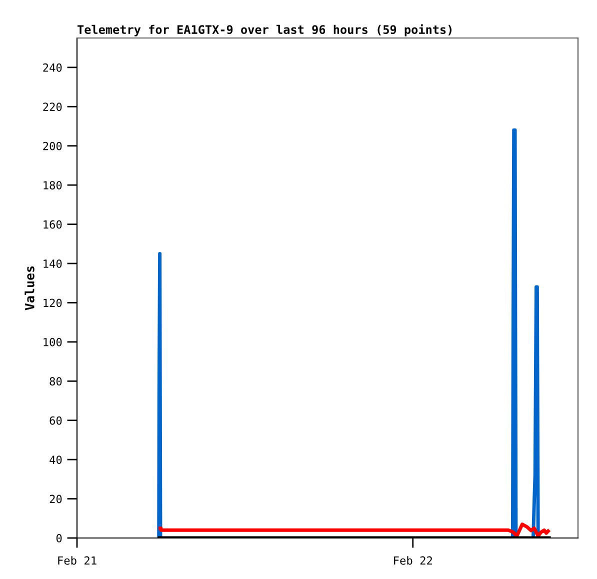 This screenshot has height=579, width=597. Describe the element at coordinates (56, 420) in the screenshot. I see `y-tick-label: 60` at that location.